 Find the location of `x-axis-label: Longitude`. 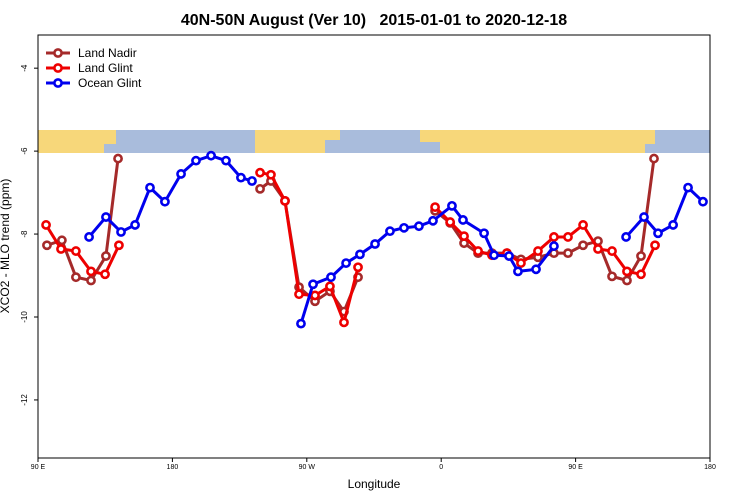

x-axis-label: Longitude is located at coordinates (374, 484).